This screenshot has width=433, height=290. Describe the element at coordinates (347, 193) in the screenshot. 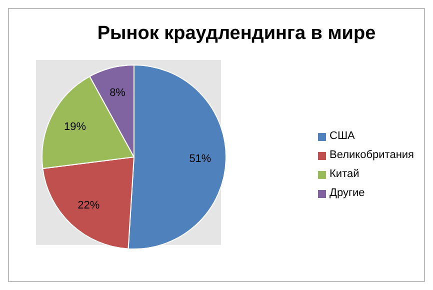

I see `legend-label: Другие` at that location.